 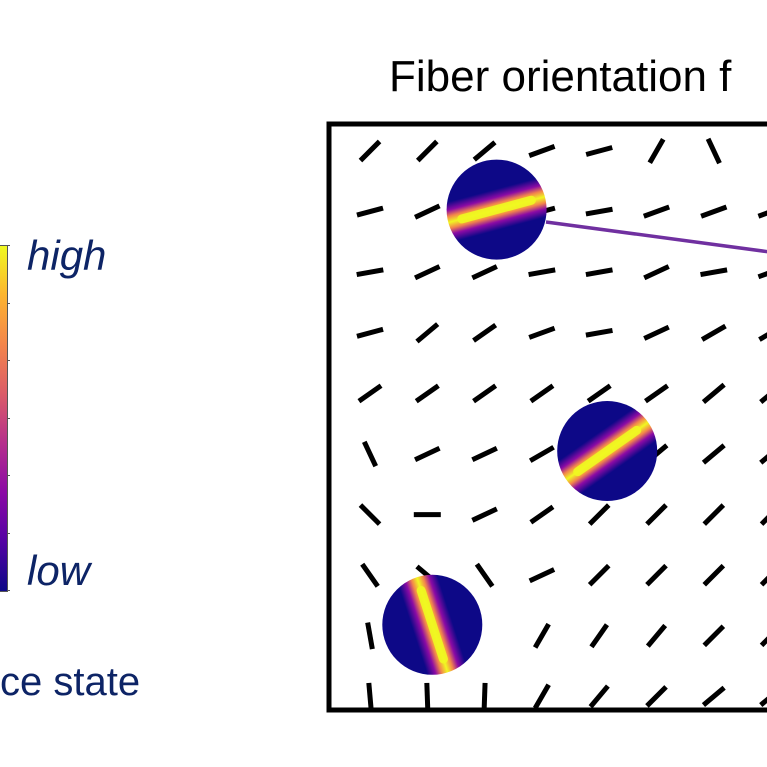 What do you see at coordinates (4, 418) in the screenshot?
I see `colorbar` at bounding box center [4, 418].